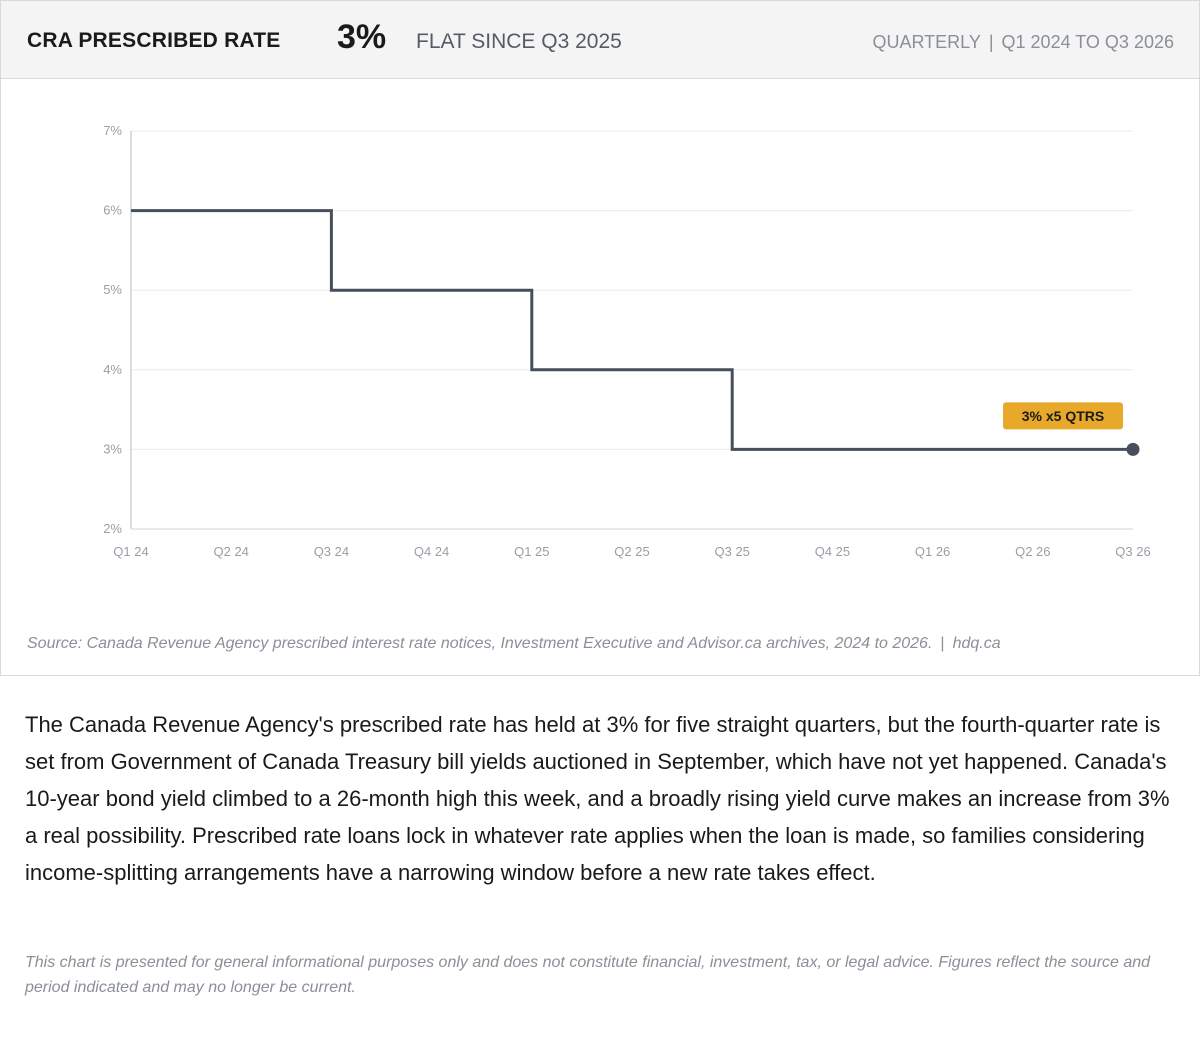 This screenshot has width=1200, height=1038. I want to click on source-site: hdq.ca, so click(976, 643).